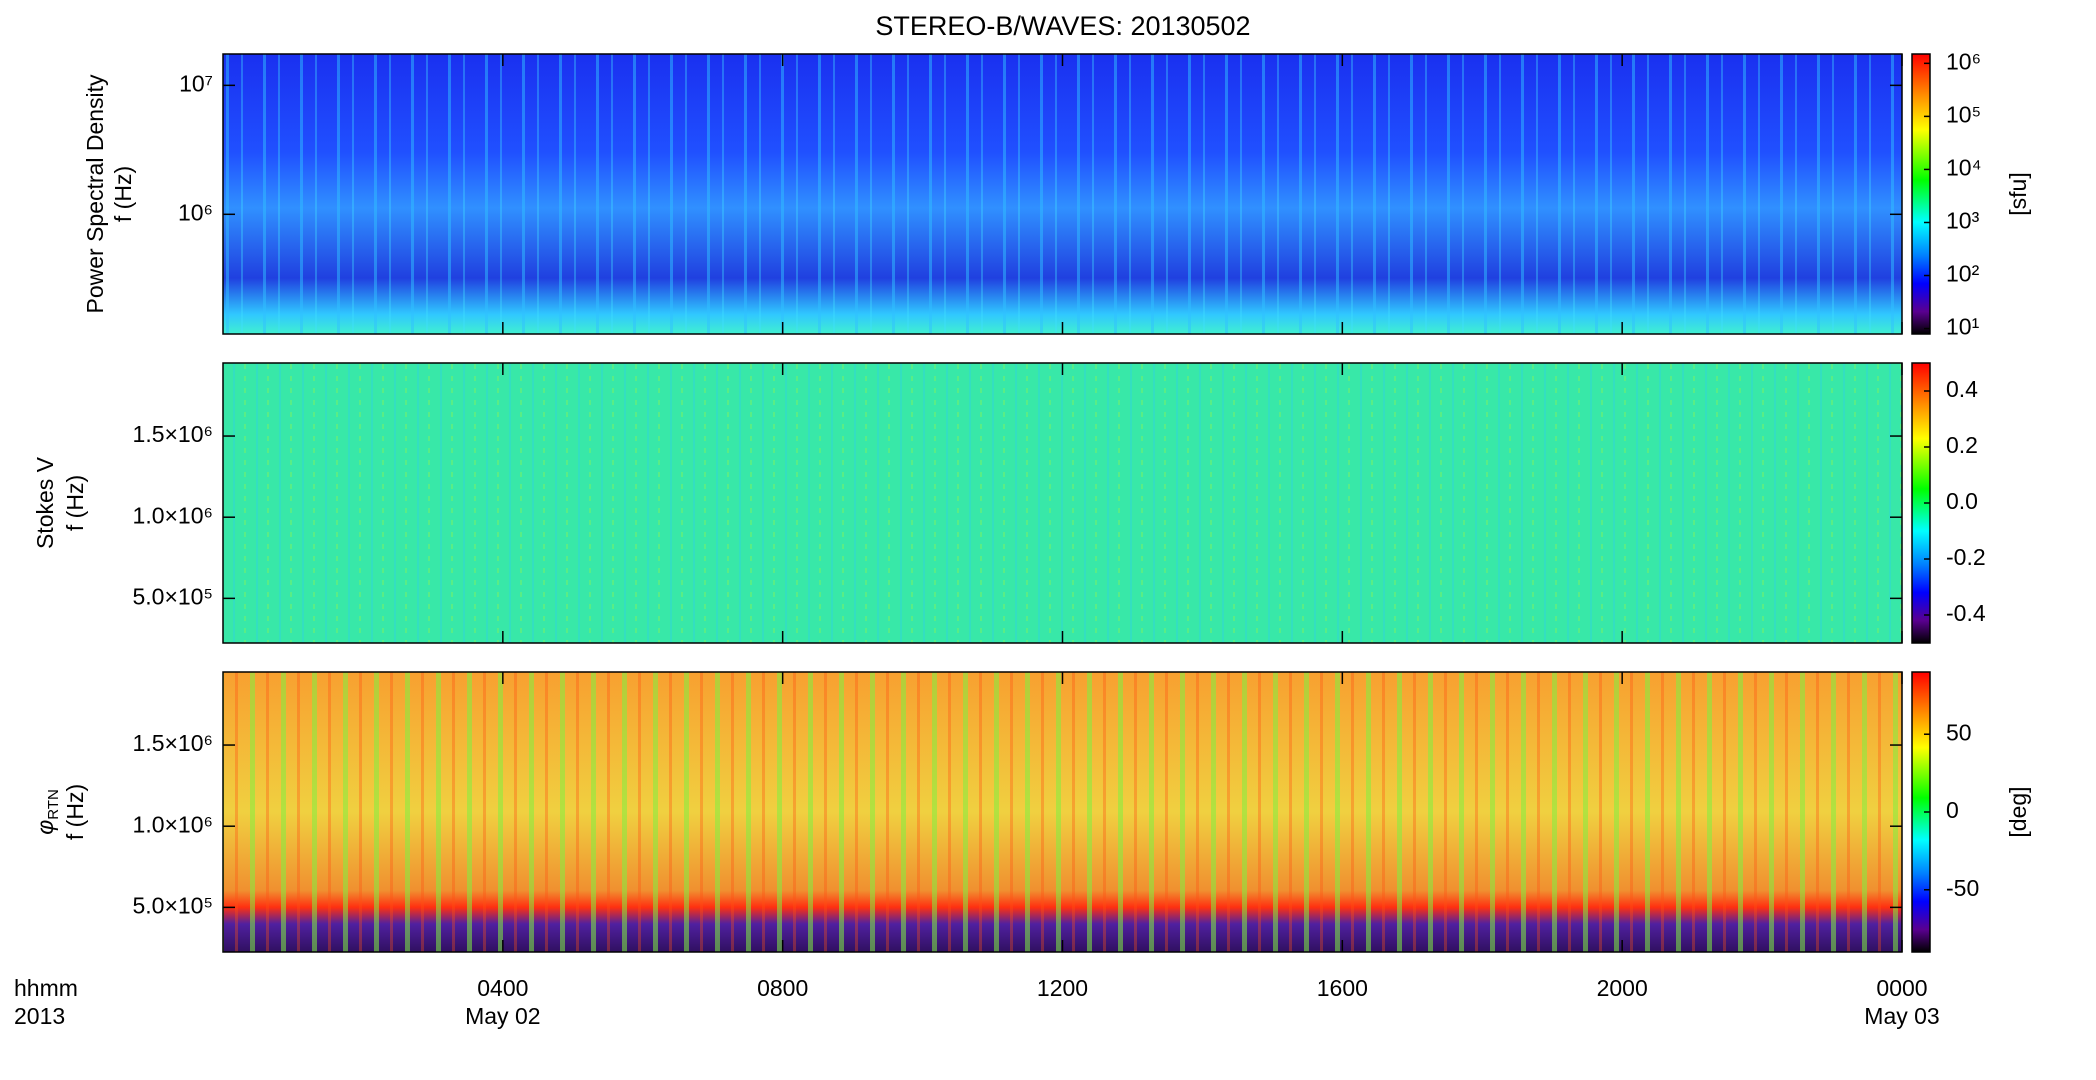 The width and height of the screenshot is (2096, 1080). Describe the element at coordinates (1963, 221) in the screenshot. I see `colorbar-tick-label: 10³` at that location.